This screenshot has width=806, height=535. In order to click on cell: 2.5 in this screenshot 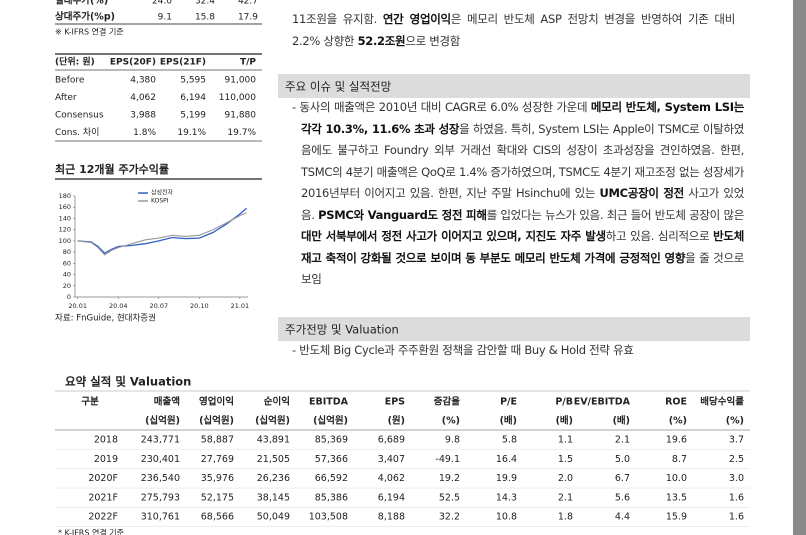, I will do `click(736, 459)`.